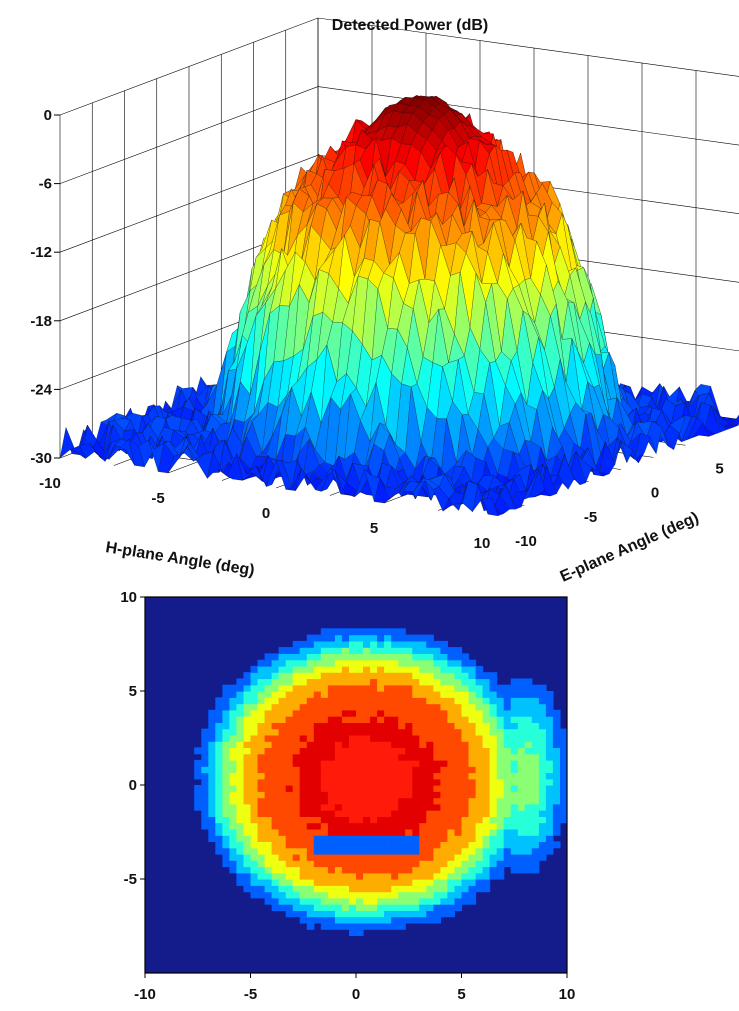 The width and height of the screenshot is (739, 1011). I want to click on grid-line, so click(399, 66).